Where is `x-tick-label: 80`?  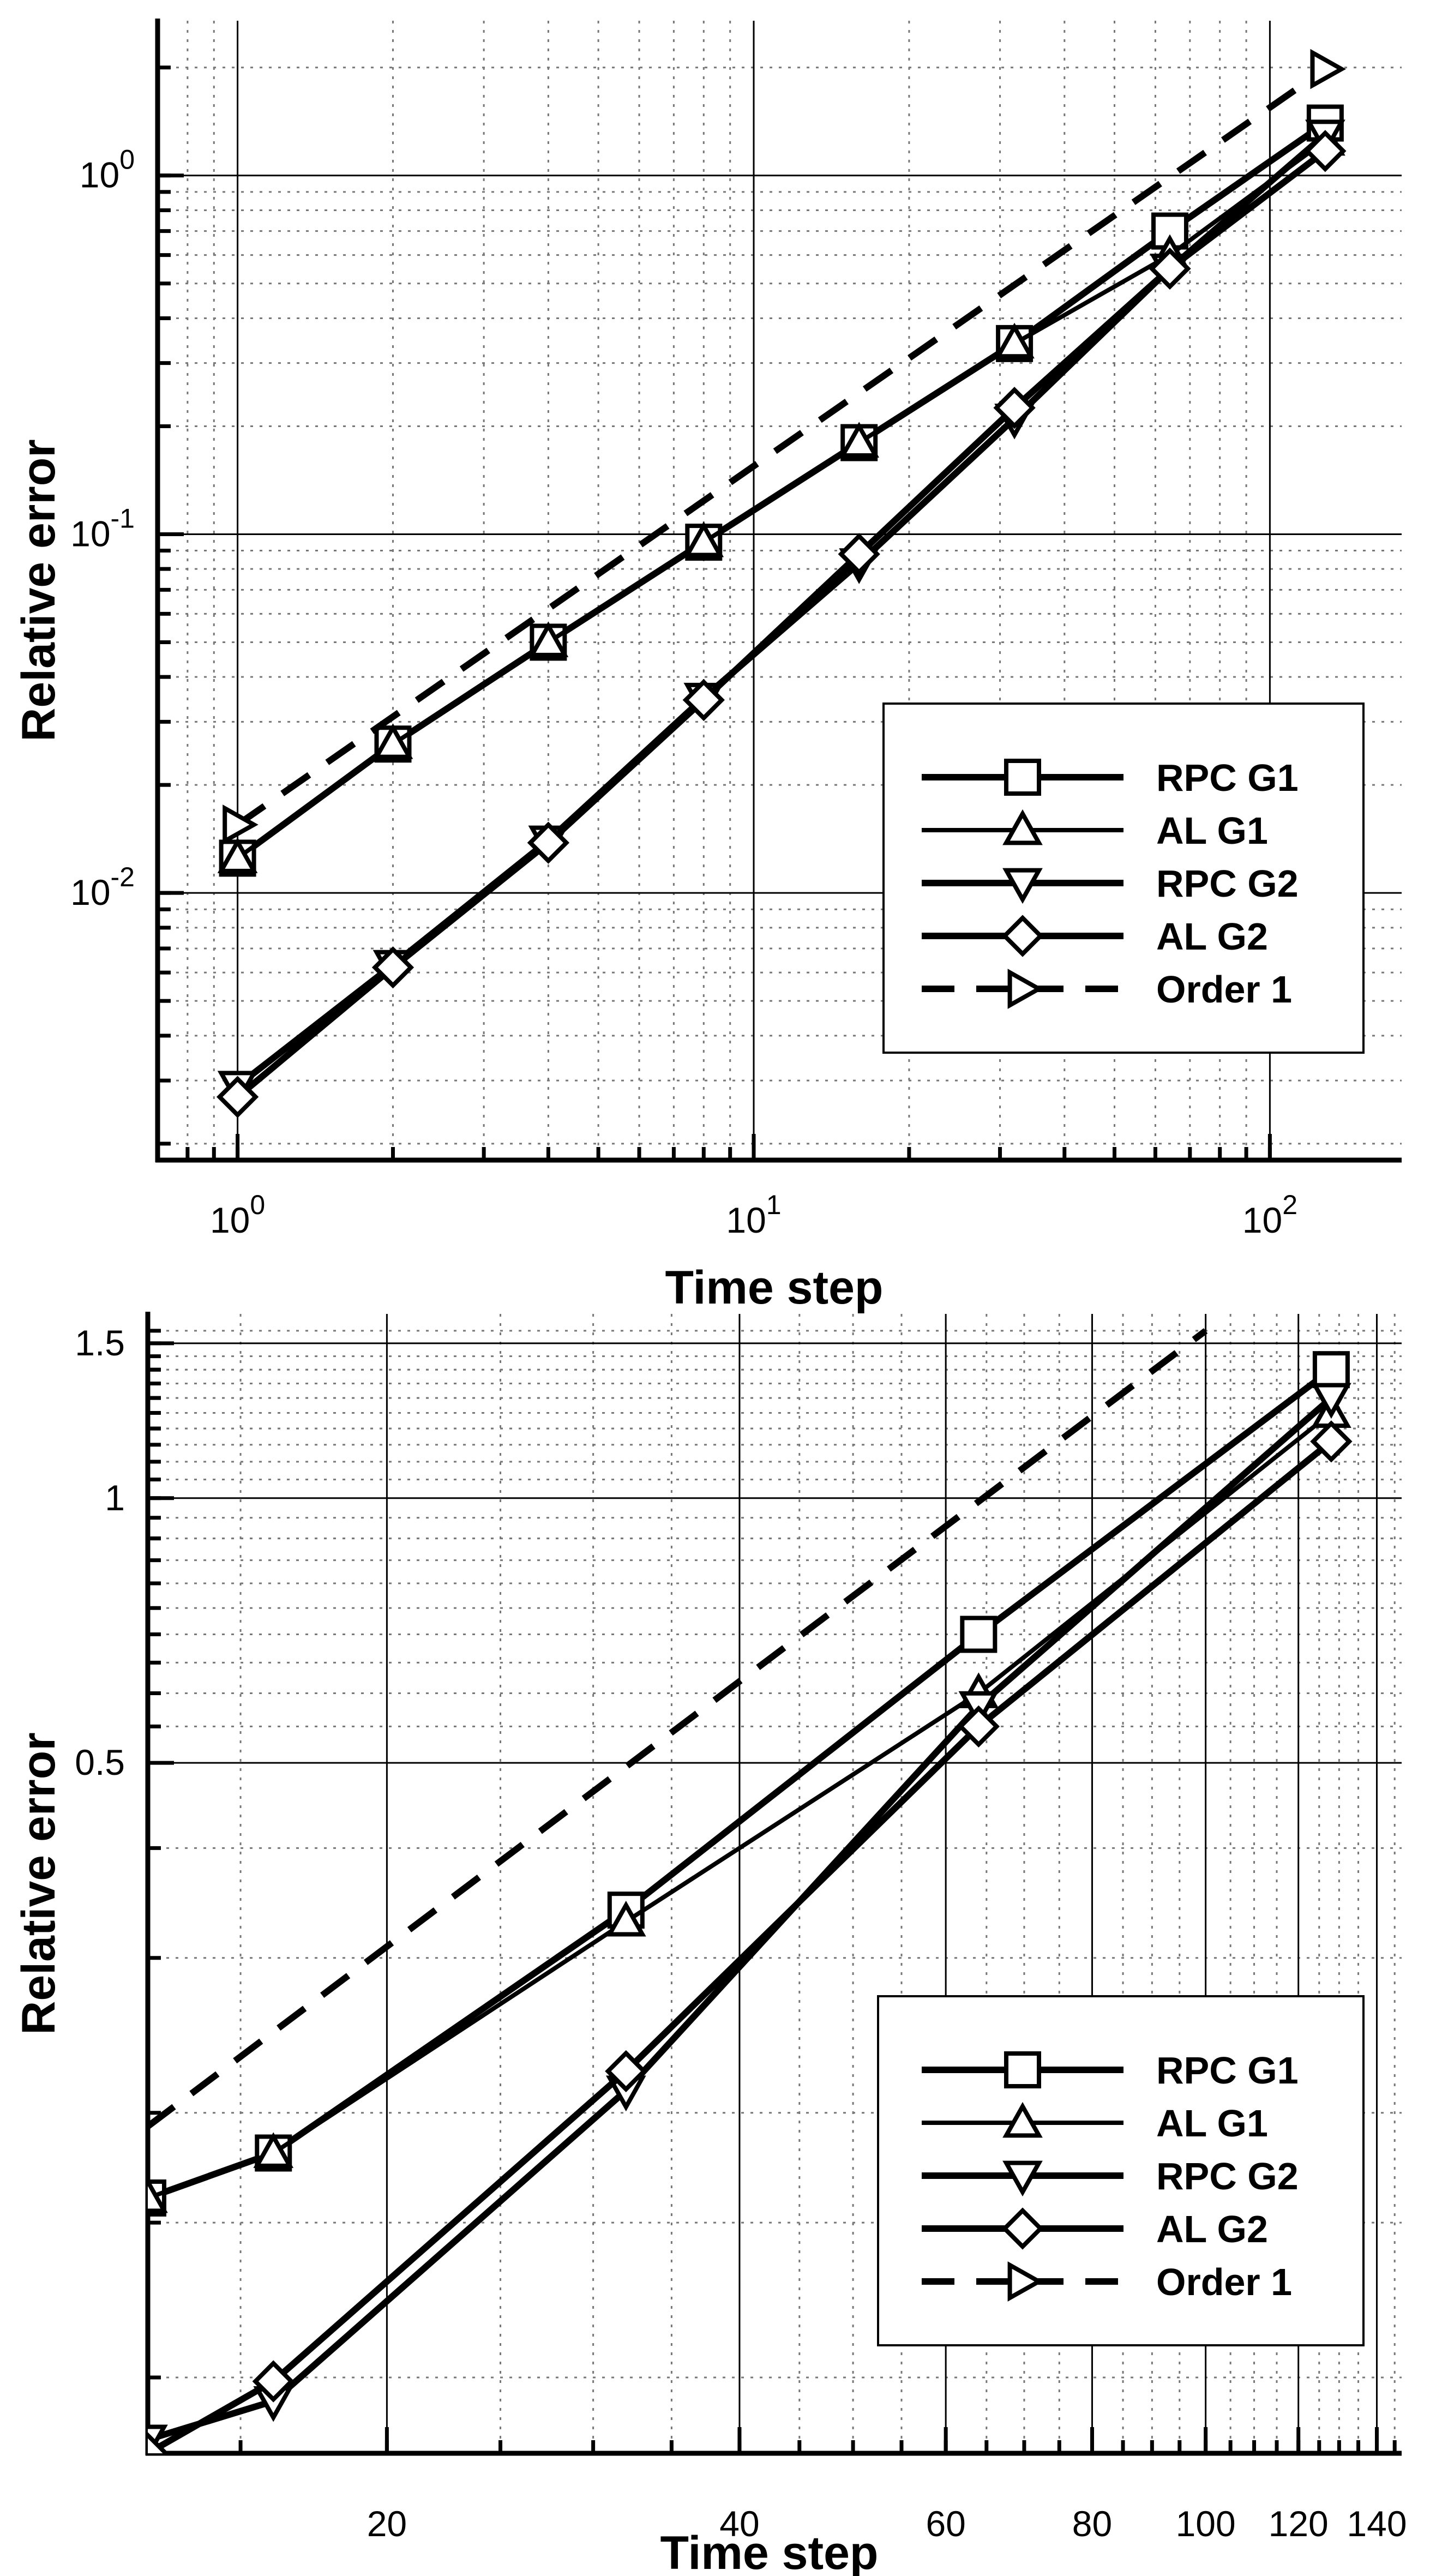 x-tick-label: 80 is located at coordinates (1092, 2523).